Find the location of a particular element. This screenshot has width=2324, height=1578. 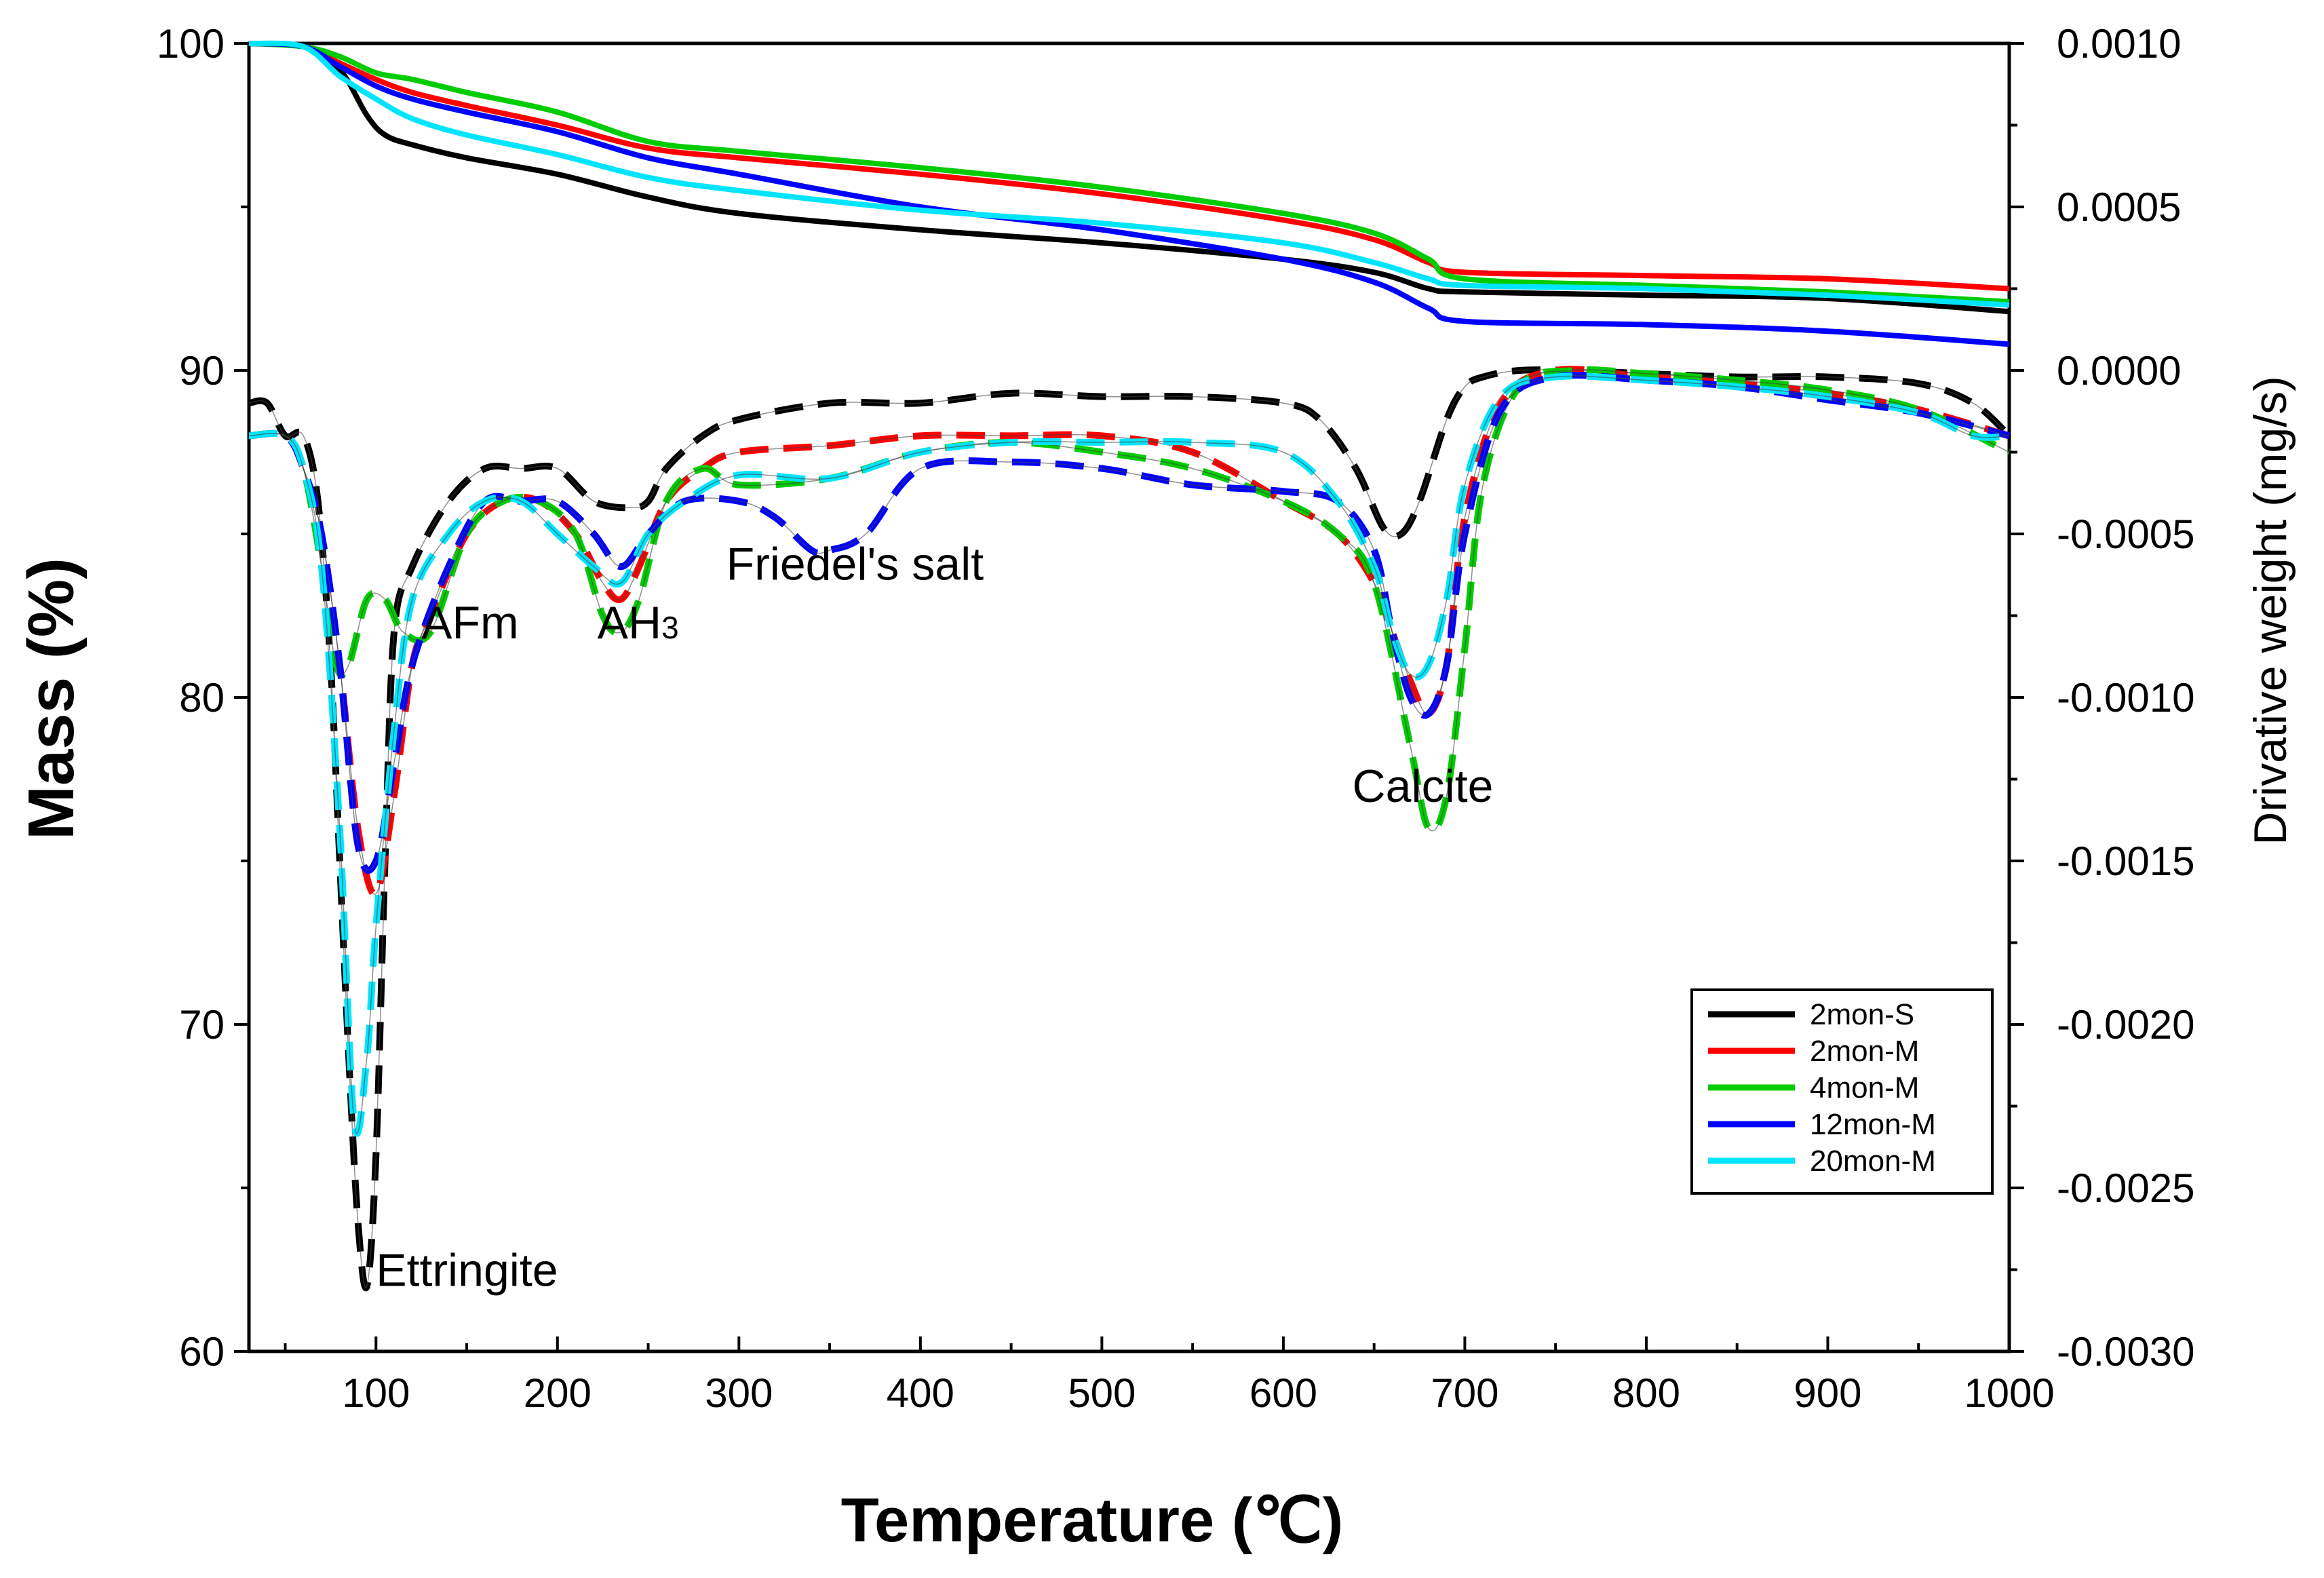

x-tick-label: 1000 is located at coordinates (2009, 1393).